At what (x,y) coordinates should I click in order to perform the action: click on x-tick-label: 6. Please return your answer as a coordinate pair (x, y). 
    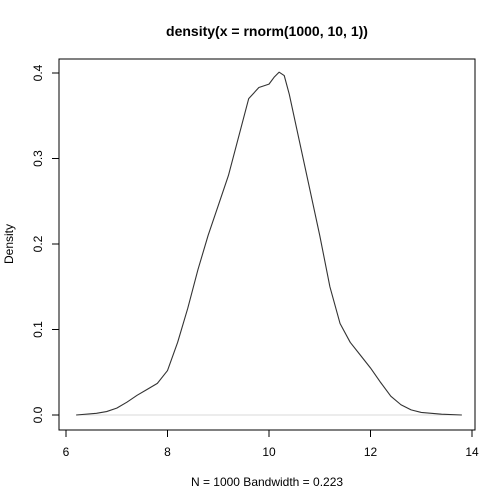
    Looking at the image, I should click on (66, 452).